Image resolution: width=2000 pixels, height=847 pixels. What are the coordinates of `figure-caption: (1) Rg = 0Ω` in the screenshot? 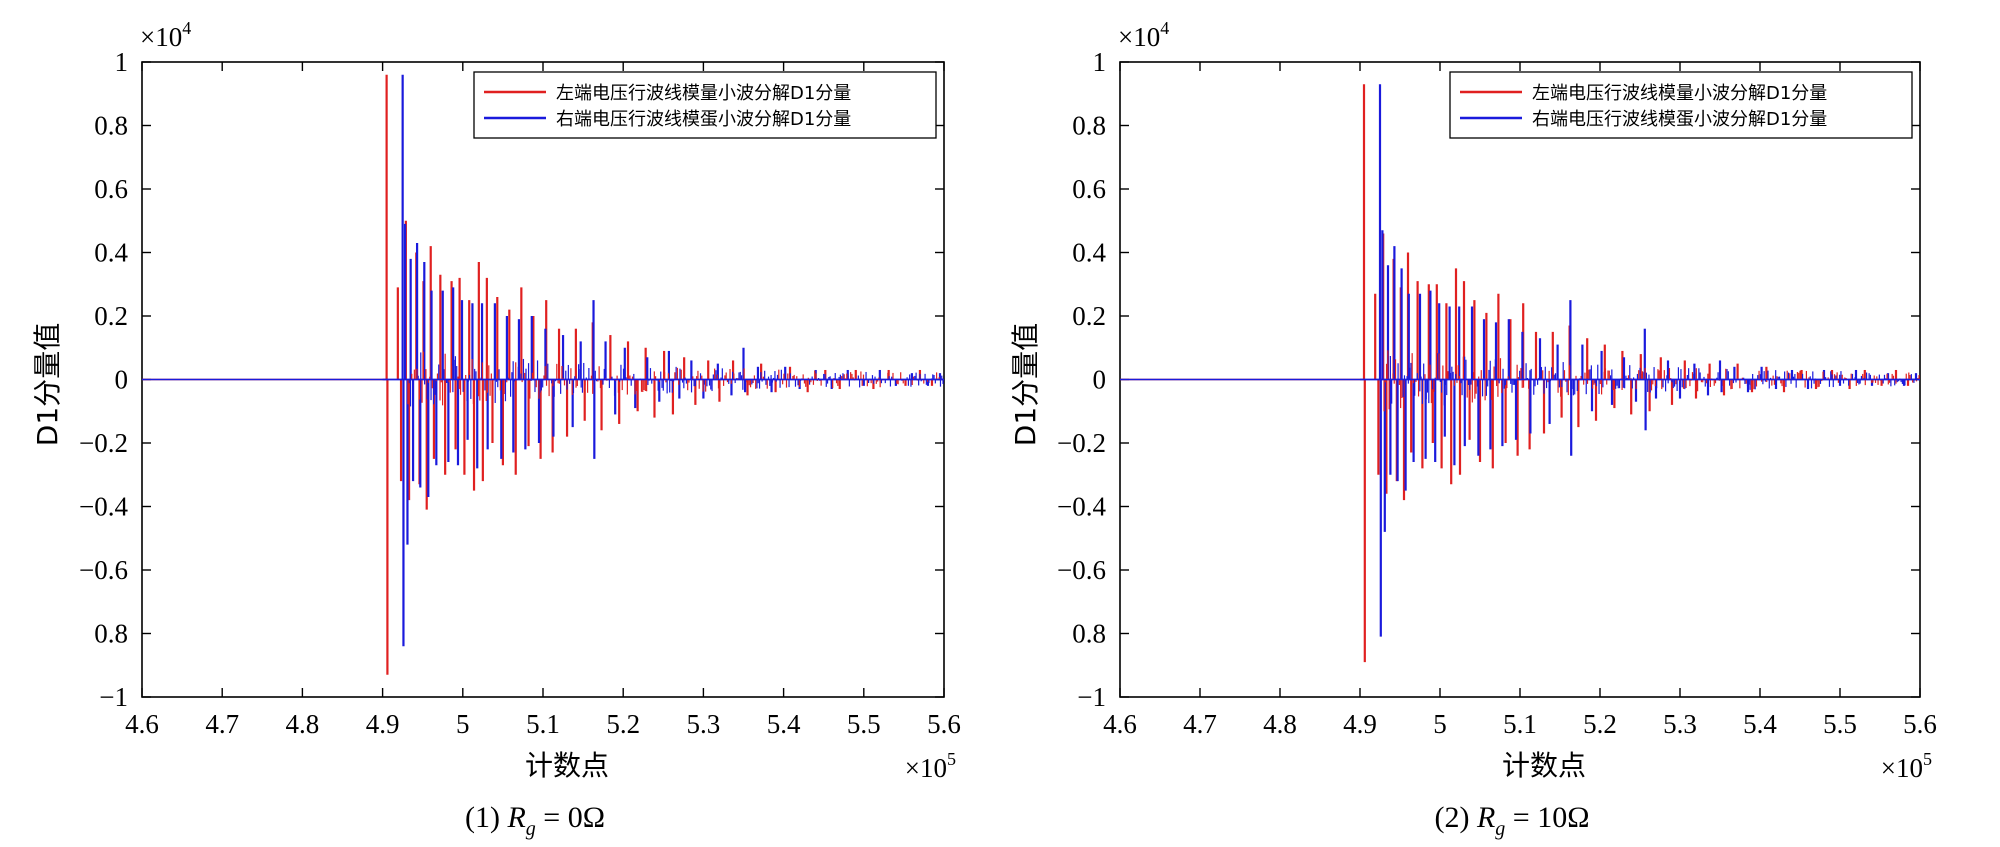 It's located at (535, 820).